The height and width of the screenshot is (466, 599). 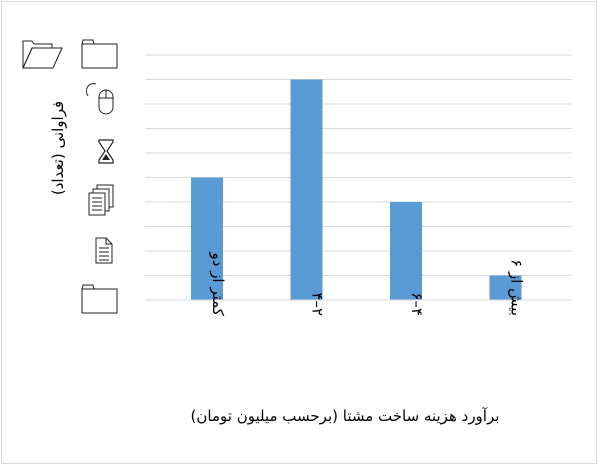 What do you see at coordinates (99, 99) in the screenshot?
I see `mouse-icon` at bounding box center [99, 99].